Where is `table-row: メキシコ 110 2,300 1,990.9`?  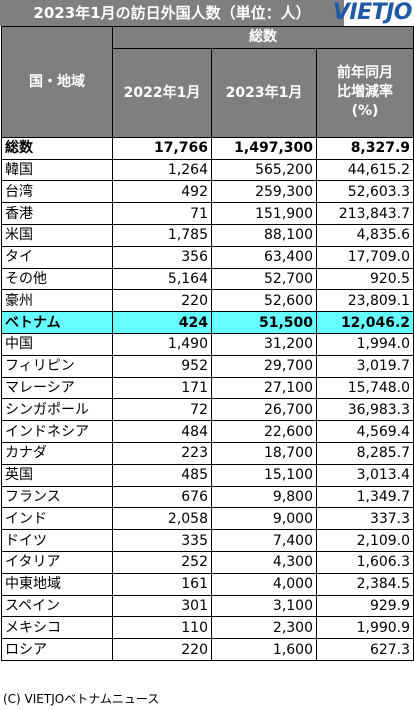
table-row: メキシコ 110 2,300 1,990.9 is located at coordinates (207, 628).